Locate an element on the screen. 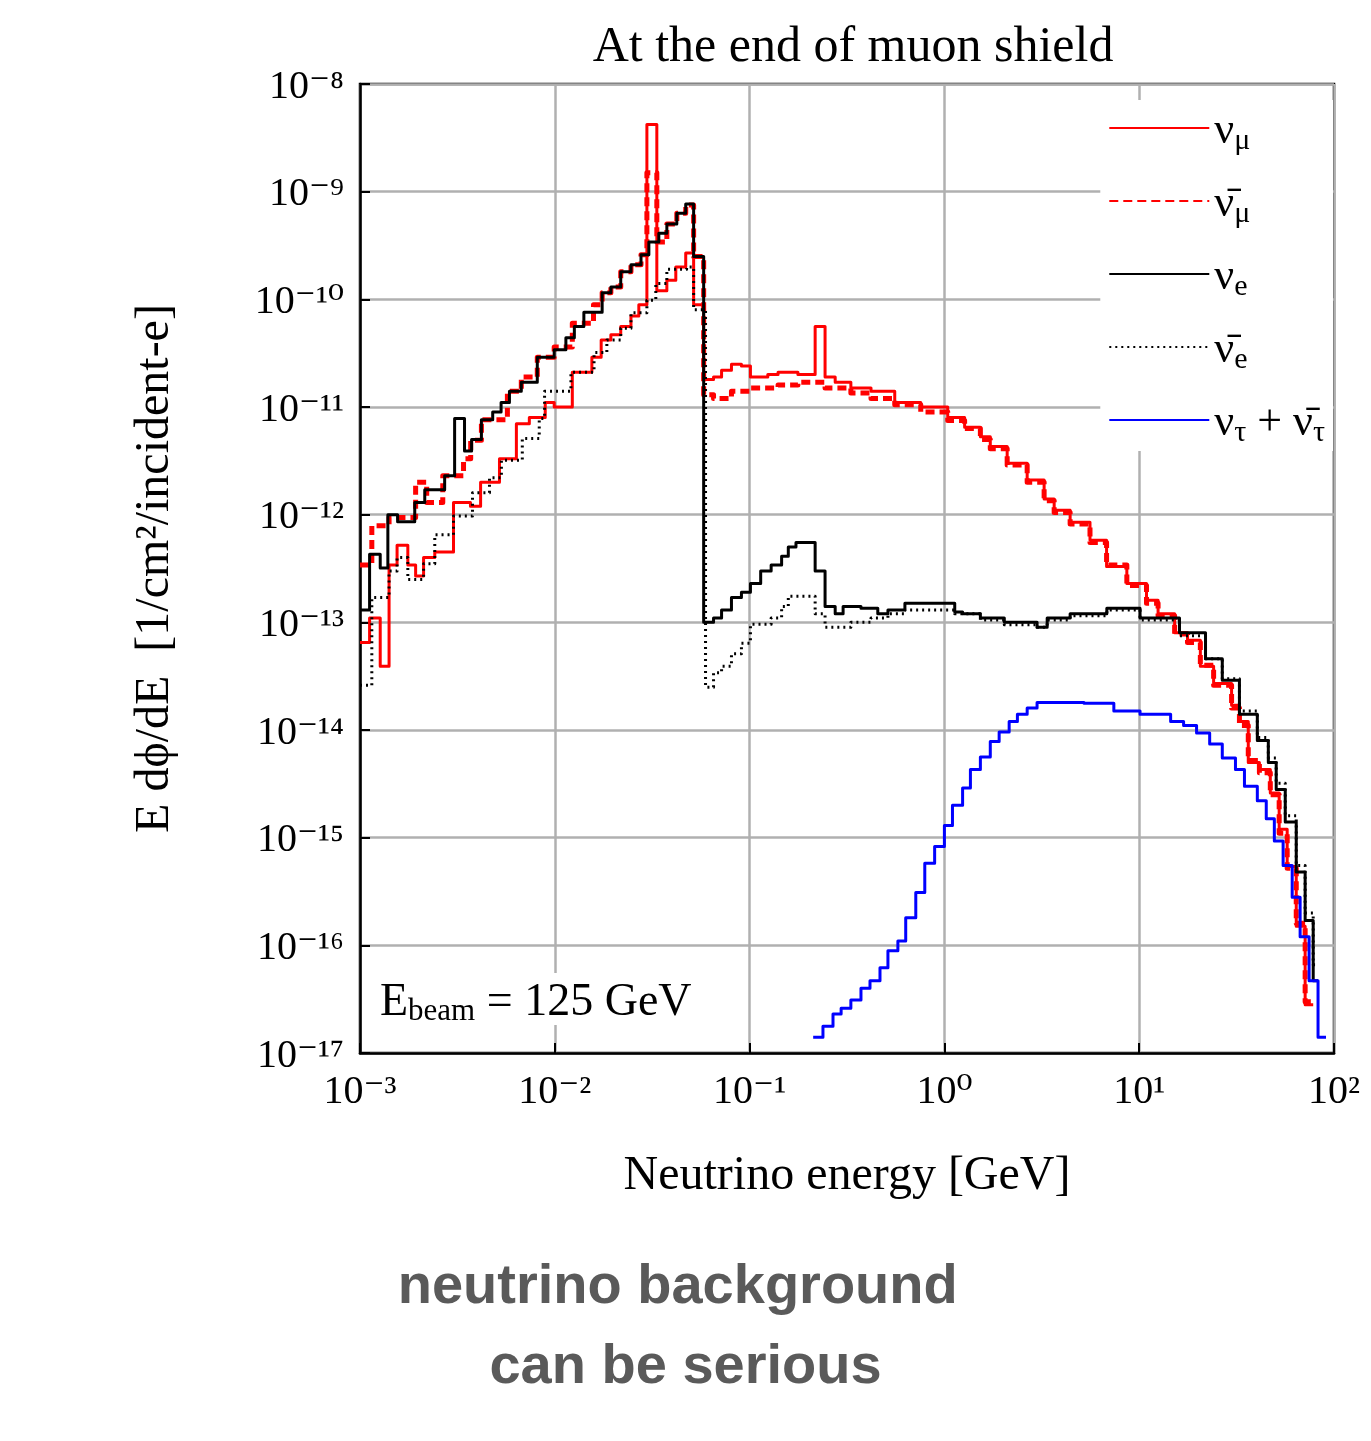 This screenshot has height=1441, width=1371. x-axis-title: Neutrino energy [GeV] is located at coordinates (847, 1172).